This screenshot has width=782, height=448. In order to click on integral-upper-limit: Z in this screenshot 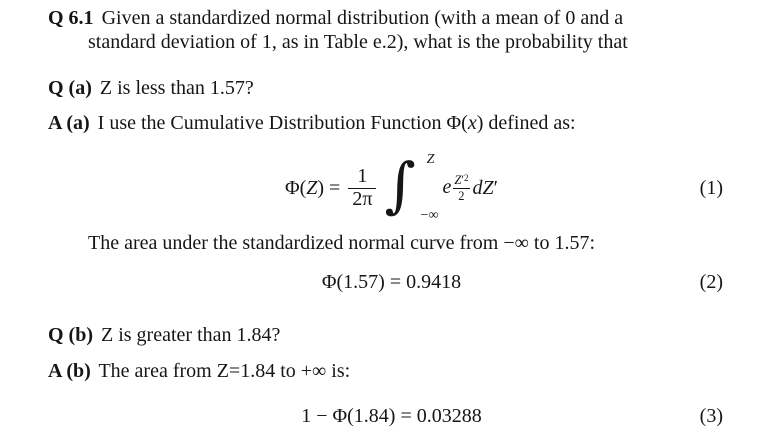, I will do `click(430, 159)`.